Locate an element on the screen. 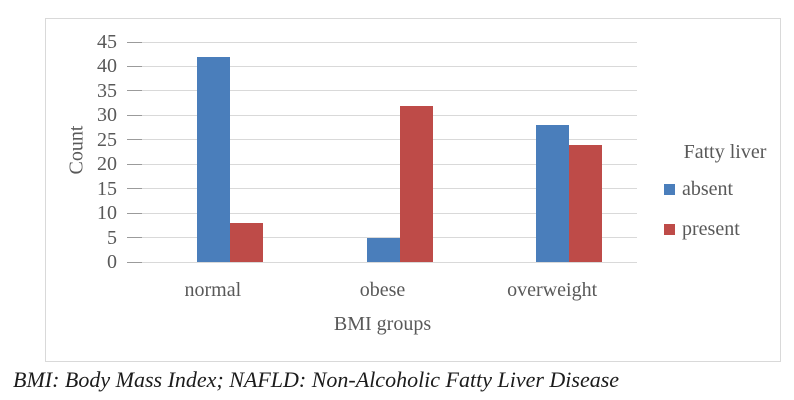  x-axis-category-label: obese is located at coordinates (382, 290).